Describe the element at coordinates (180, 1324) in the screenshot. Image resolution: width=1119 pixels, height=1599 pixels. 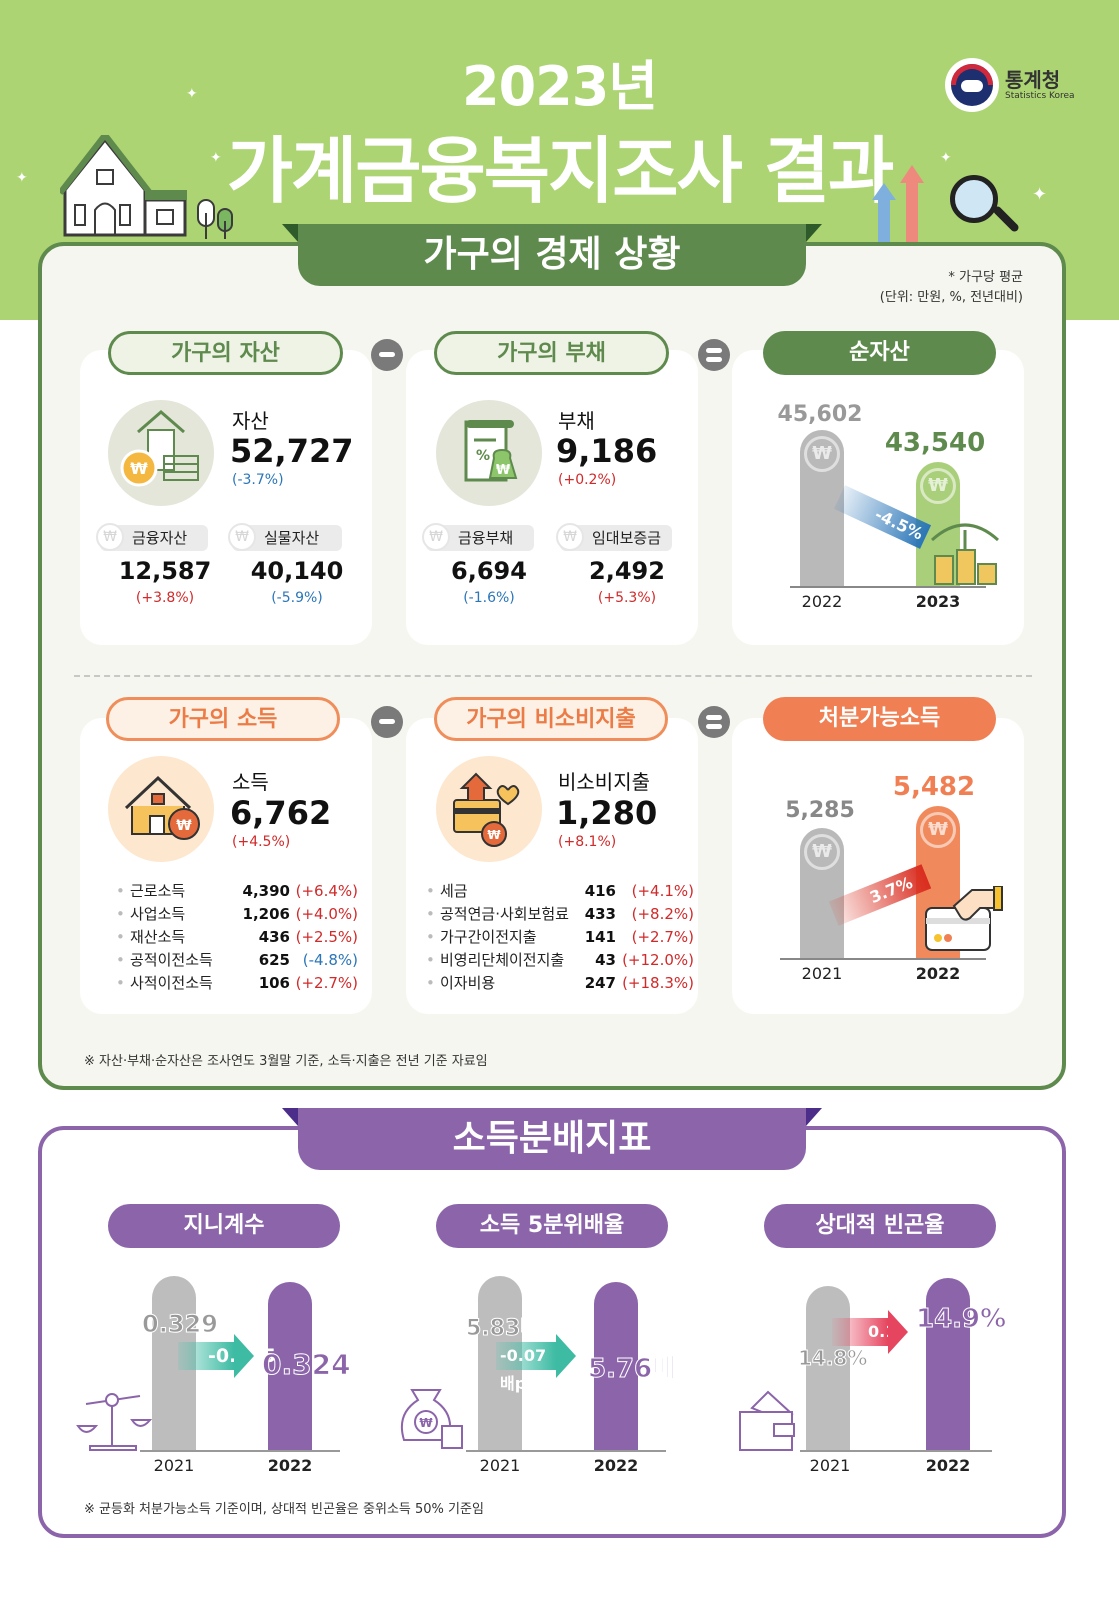
I see `gini-2021-value: 0.329` at that location.